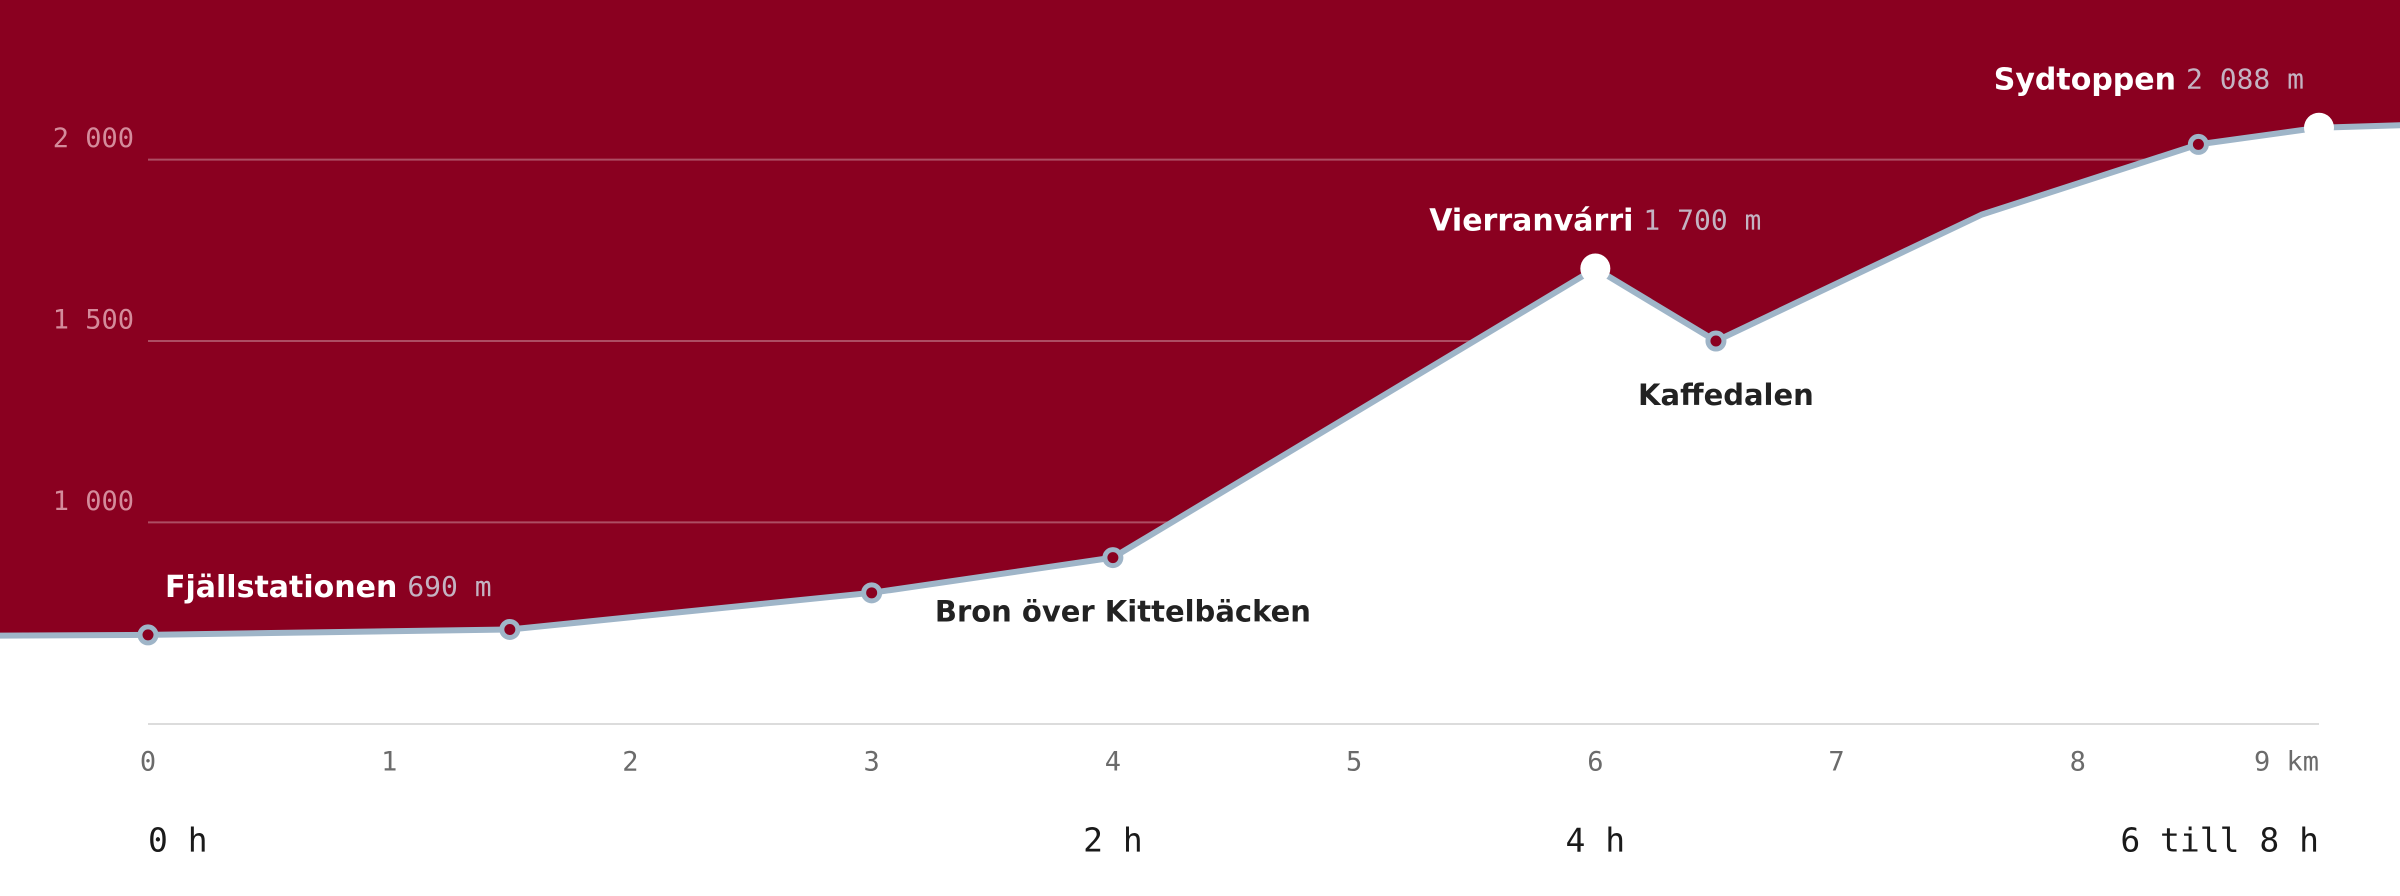  I want to click on x-tick-label: 8, so click(2078, 762).